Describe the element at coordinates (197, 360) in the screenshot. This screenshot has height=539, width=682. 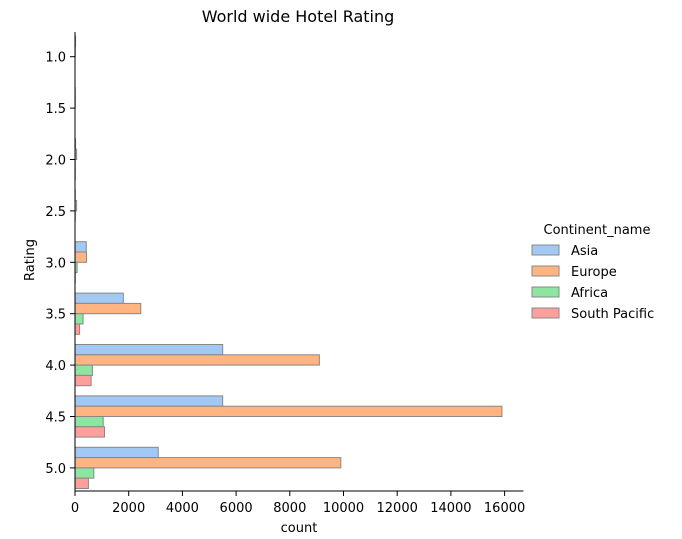
I see `bar-europe-4.0` at that location.